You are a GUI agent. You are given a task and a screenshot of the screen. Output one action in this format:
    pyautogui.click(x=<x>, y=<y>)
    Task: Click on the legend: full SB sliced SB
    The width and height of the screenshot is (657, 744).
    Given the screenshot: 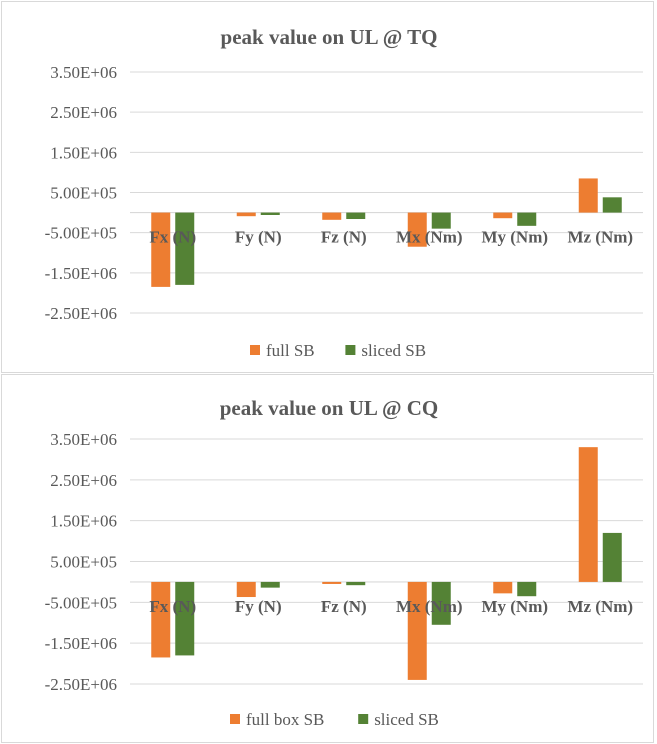 What is the action you would take?
    pyautogui.click(x=338, y=350)
    